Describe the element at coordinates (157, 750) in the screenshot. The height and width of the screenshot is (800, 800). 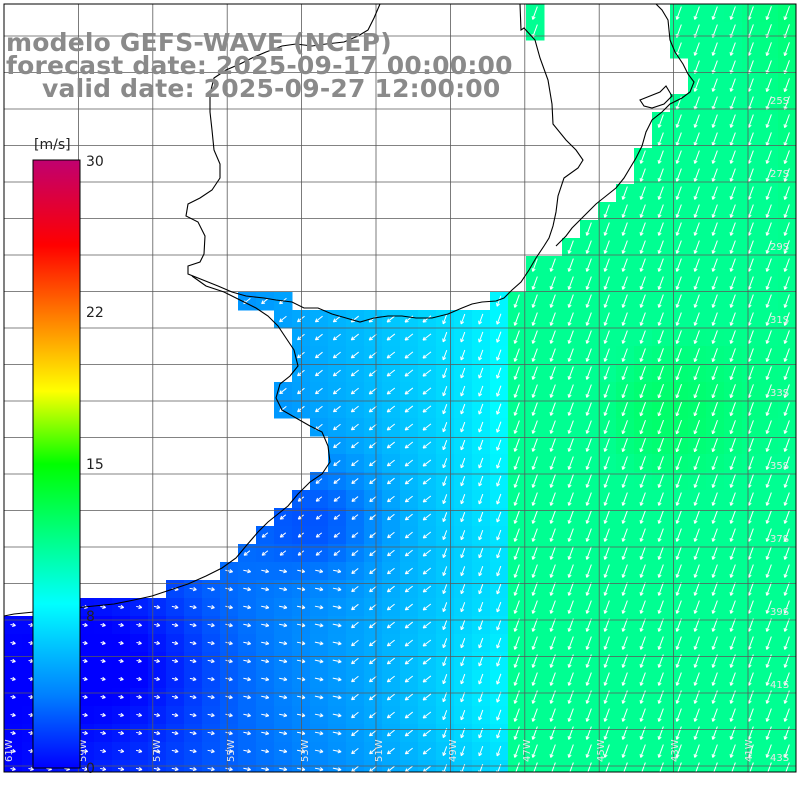
I see `longitude-label: 57W` at that location.